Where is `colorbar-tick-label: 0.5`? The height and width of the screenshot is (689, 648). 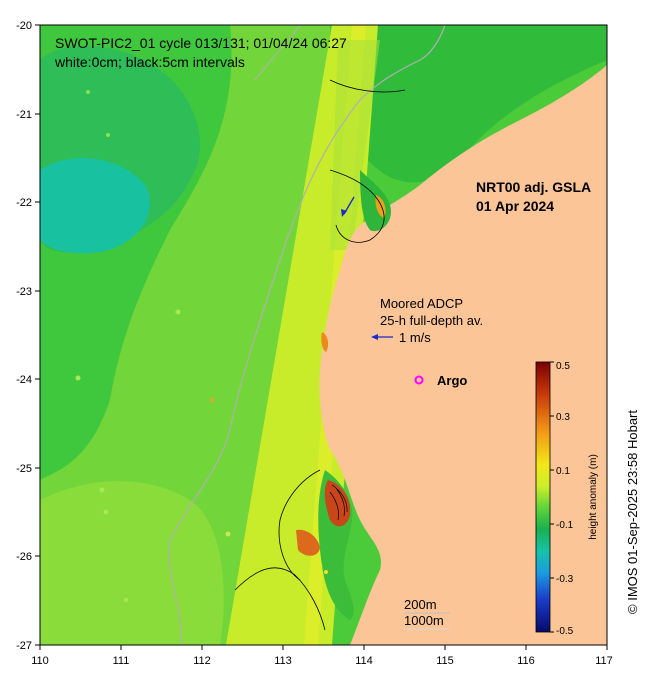
colorbar-tick-label: 0.5 is located at coordinates (563, 366).